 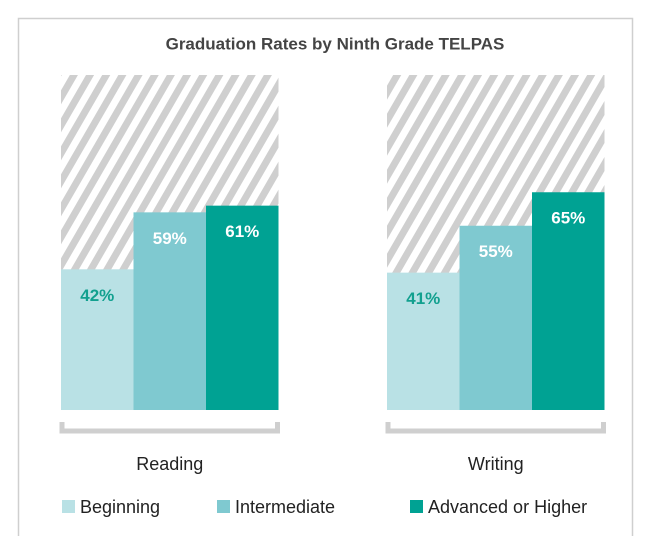 I want to click on data-label: 55%, so click(x=496, y=251).